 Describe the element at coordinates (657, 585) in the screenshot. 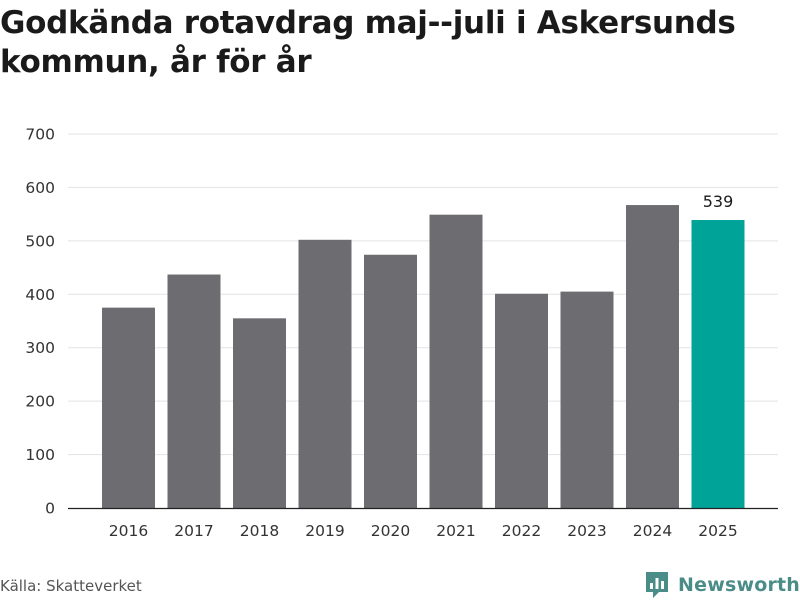

I see `newsworthy-logo-icon` at that location.